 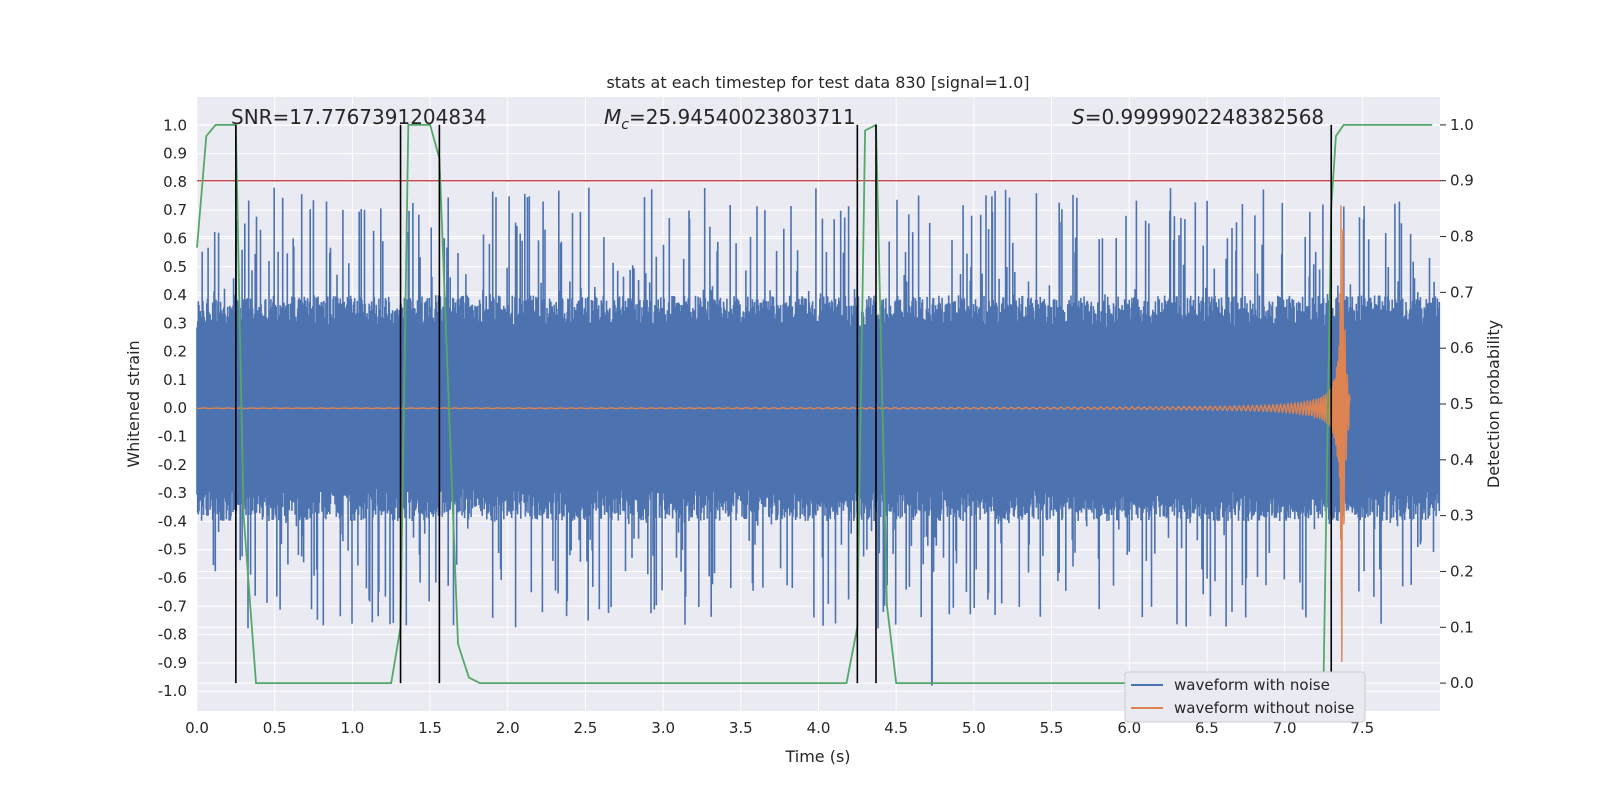 What do you see at coordinates (172, 578) in the screenshot?
I see `y-tick-label: -0.6` at bounding box center [172, 578].